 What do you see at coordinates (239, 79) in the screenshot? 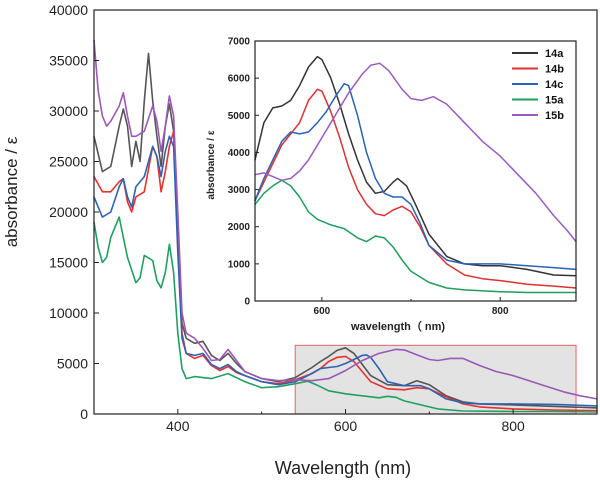
I see `inset-y-tick-label: 6000` at bounding box center [239, 79].